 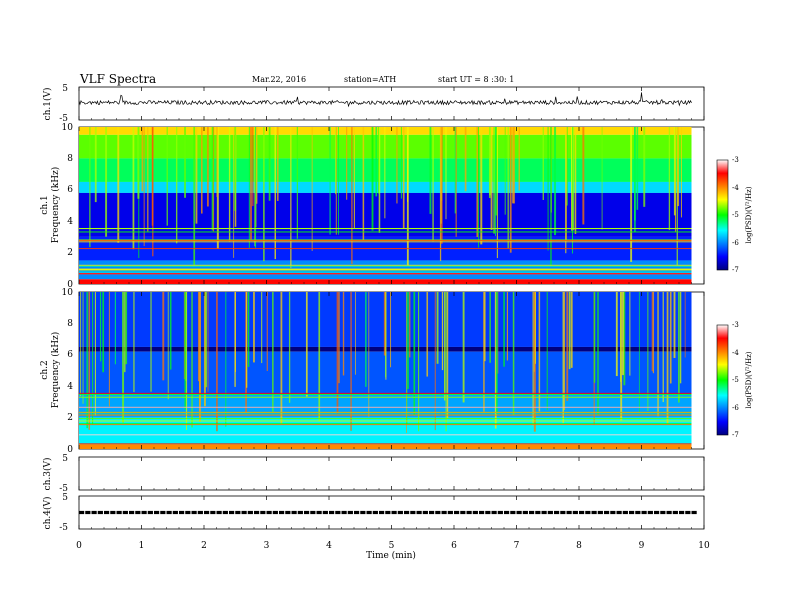 I want to click on ch1-colorbar-scale, so click(x=722, y=215).